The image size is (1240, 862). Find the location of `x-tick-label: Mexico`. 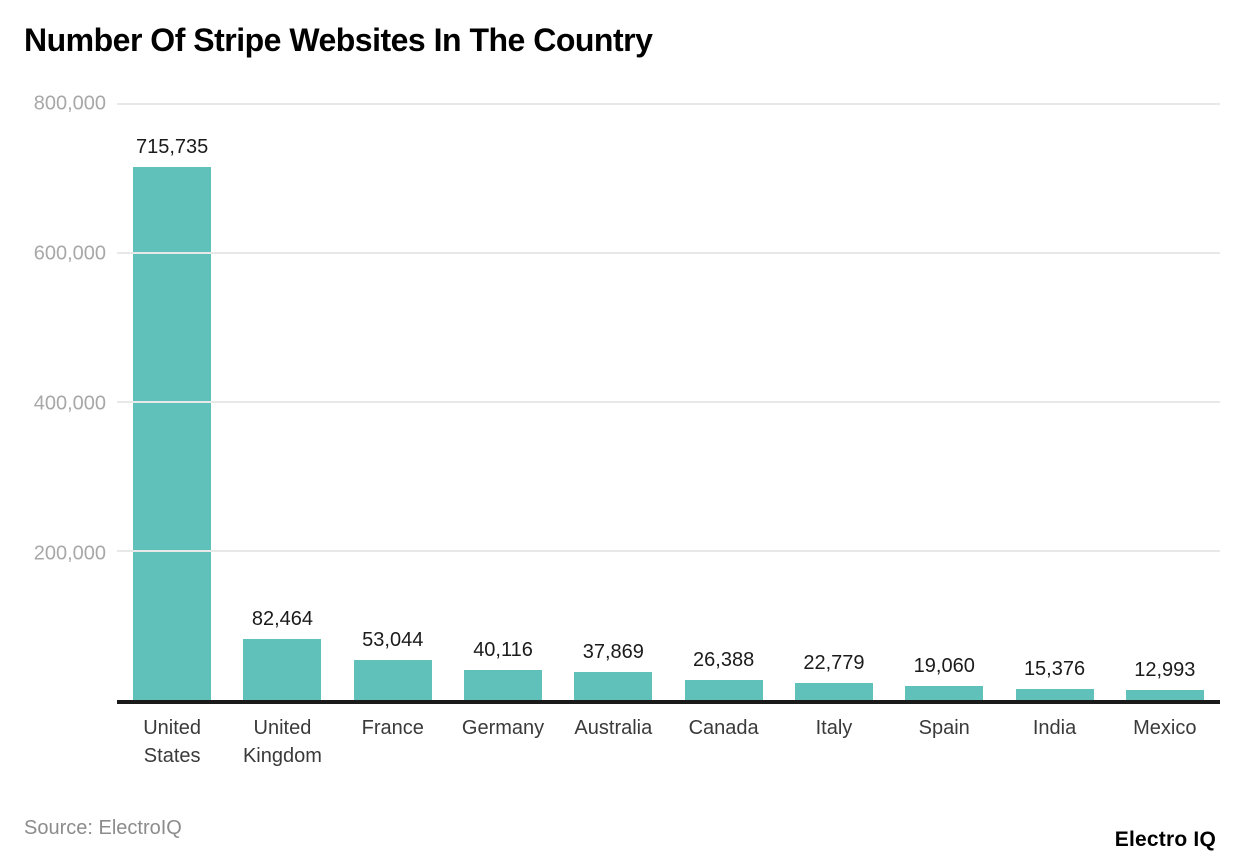

x-tick-label: Mexico is located at coordinates (1165, 728).